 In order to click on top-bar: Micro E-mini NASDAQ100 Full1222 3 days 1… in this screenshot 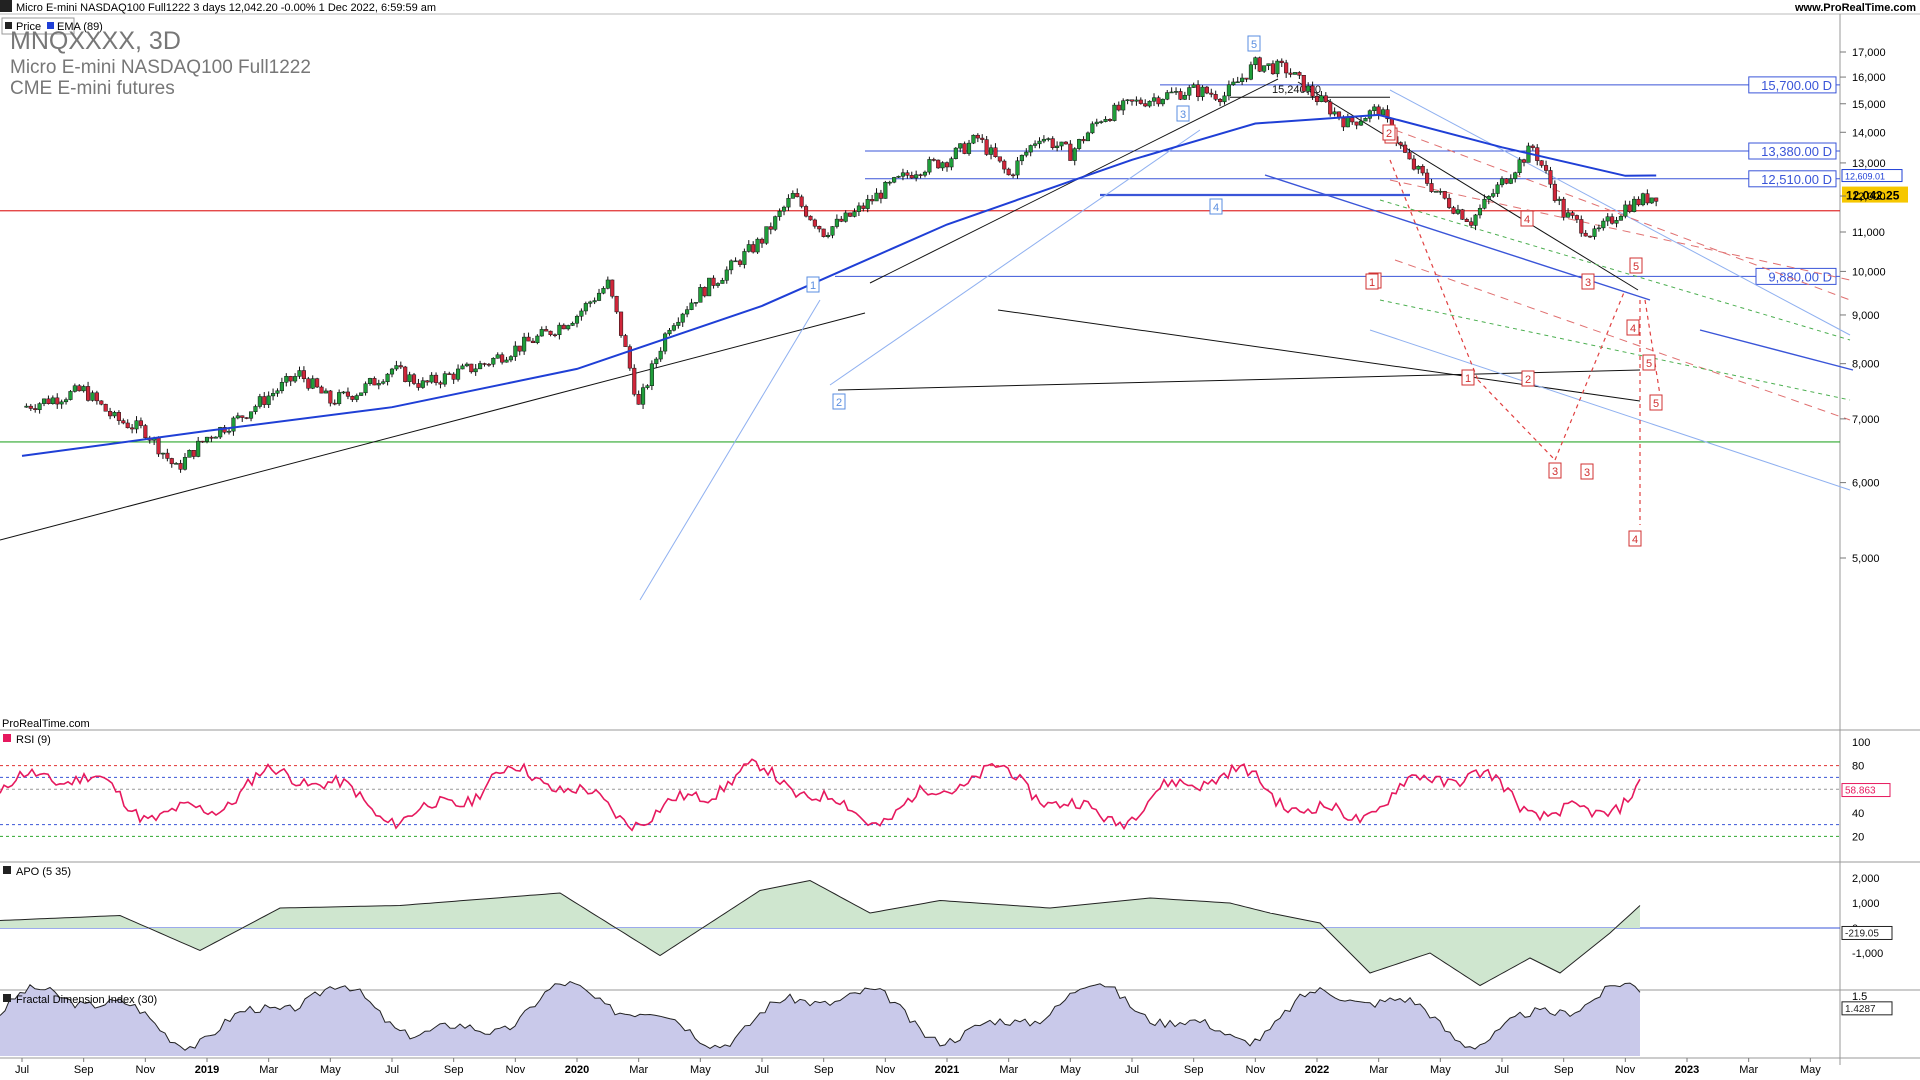, I will do `click(958, 7)`.